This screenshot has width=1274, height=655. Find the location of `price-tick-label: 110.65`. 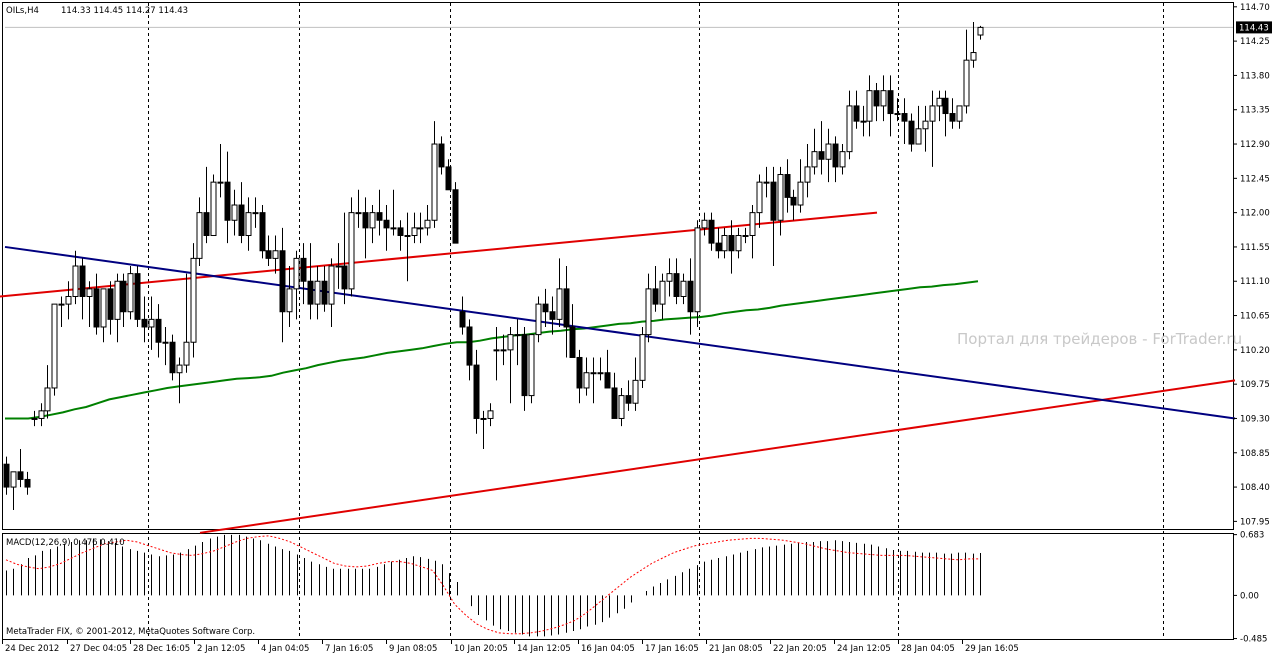

price-tick-label: 110.65 is located at coordinates (1255, 317).